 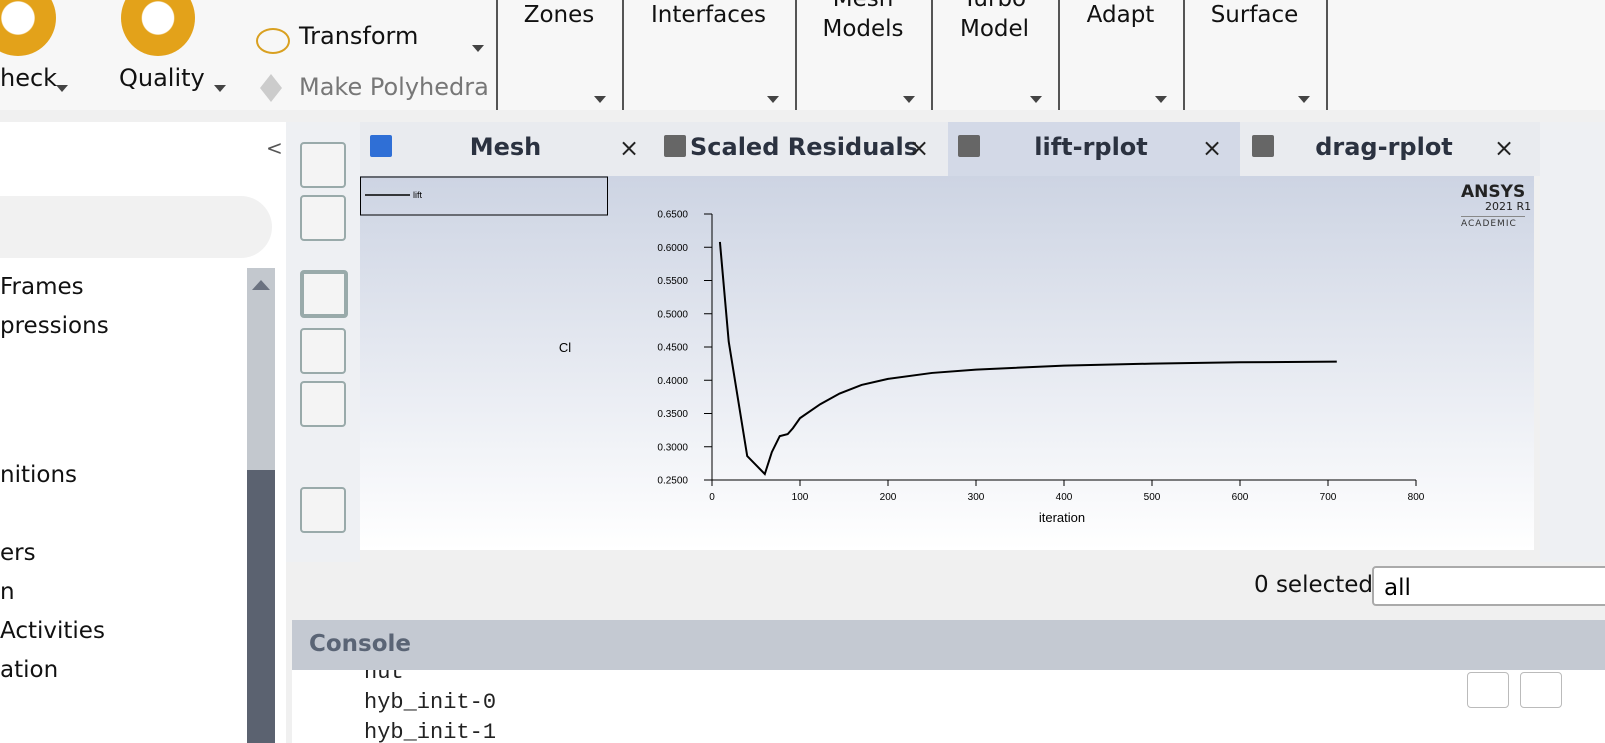 What do you see at coordinates (708, 15) in the screenshot?
I see `ribbon-group-label: Interfaces` at bounding box center [708, 15].